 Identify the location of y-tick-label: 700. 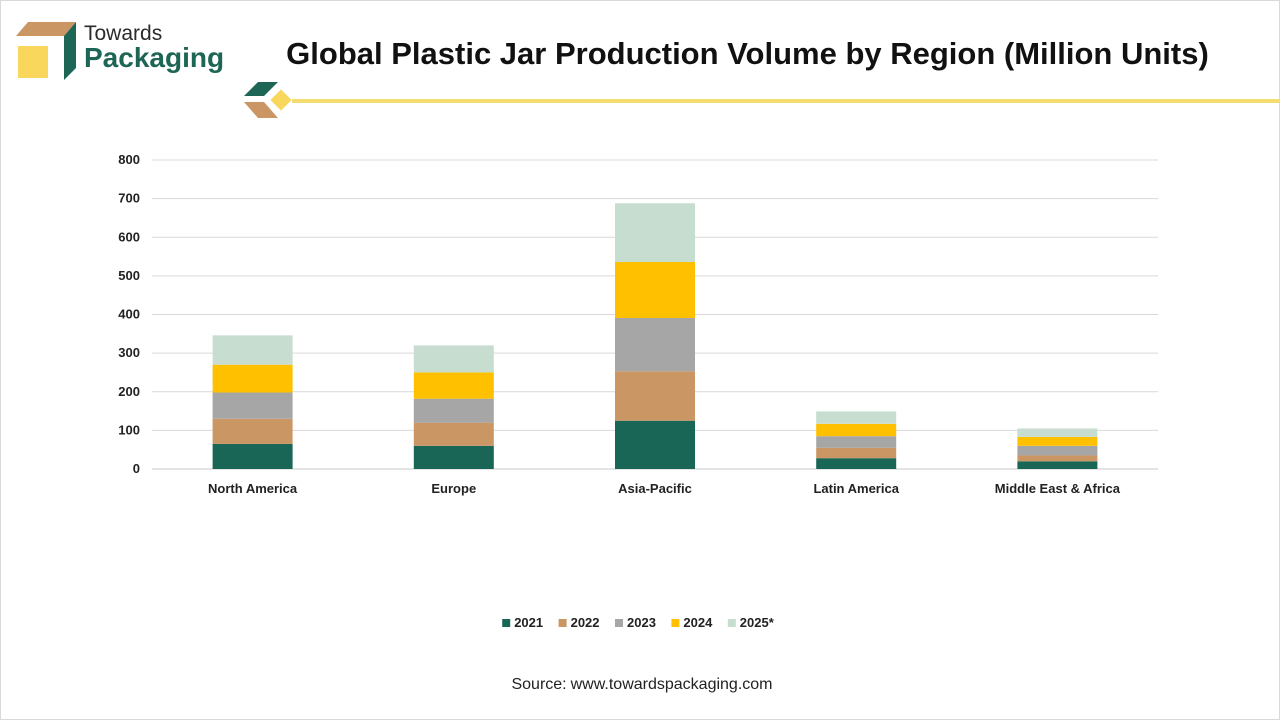
(129, 198).